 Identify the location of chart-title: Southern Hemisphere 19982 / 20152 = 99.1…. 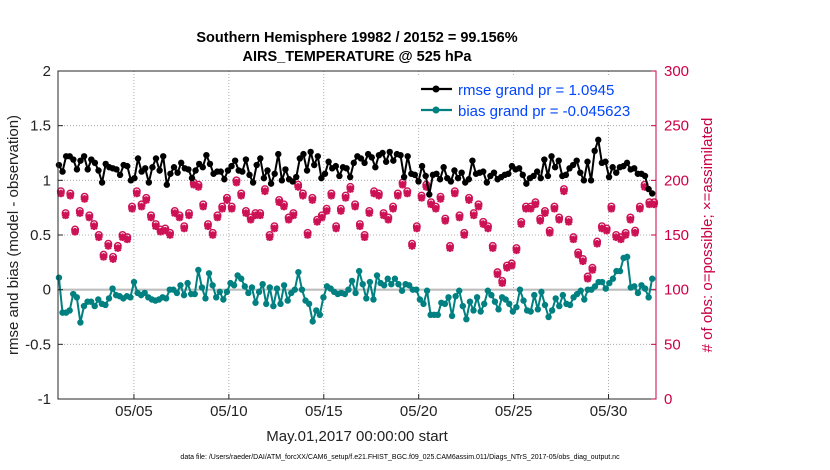
(356, 38).